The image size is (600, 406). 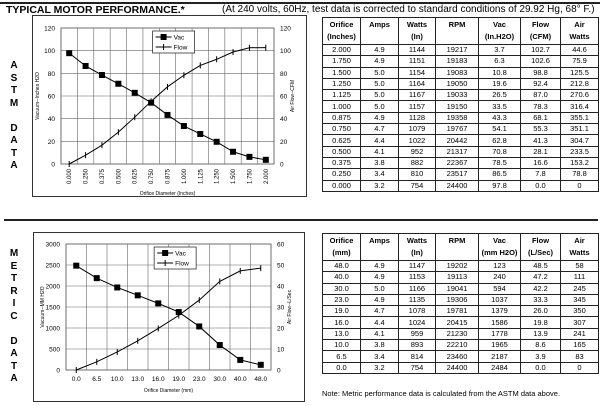 What do you see at coordinates (379, 334) in the screenshot?
I see `table-cell: 4.1` at bounding box center [379, 334].